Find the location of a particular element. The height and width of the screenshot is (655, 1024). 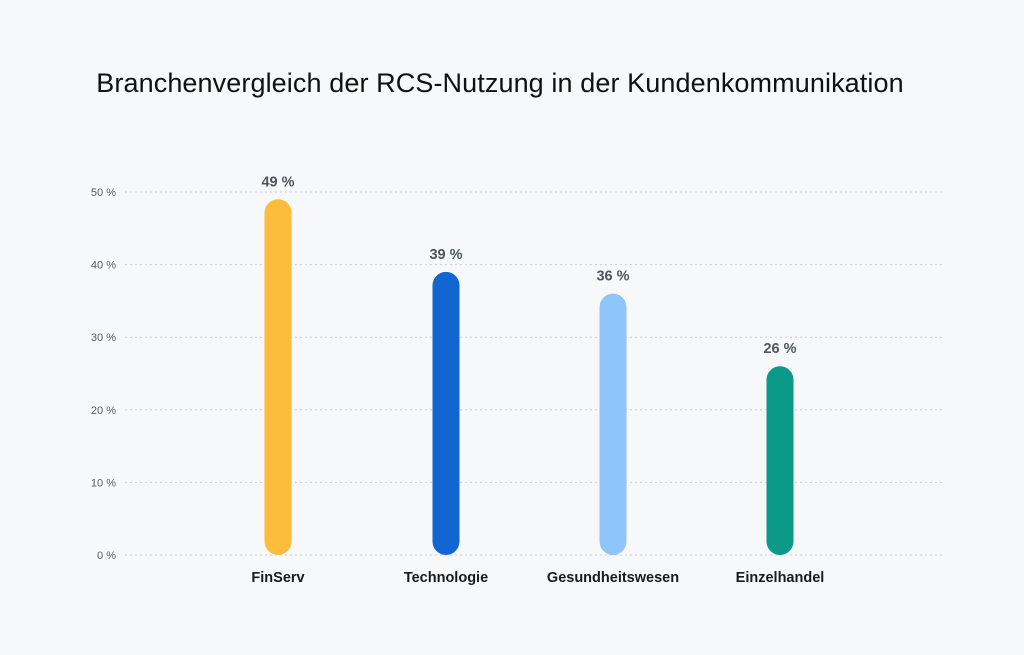

y-tick-label: 30 % is located at coordinates (103, 338).